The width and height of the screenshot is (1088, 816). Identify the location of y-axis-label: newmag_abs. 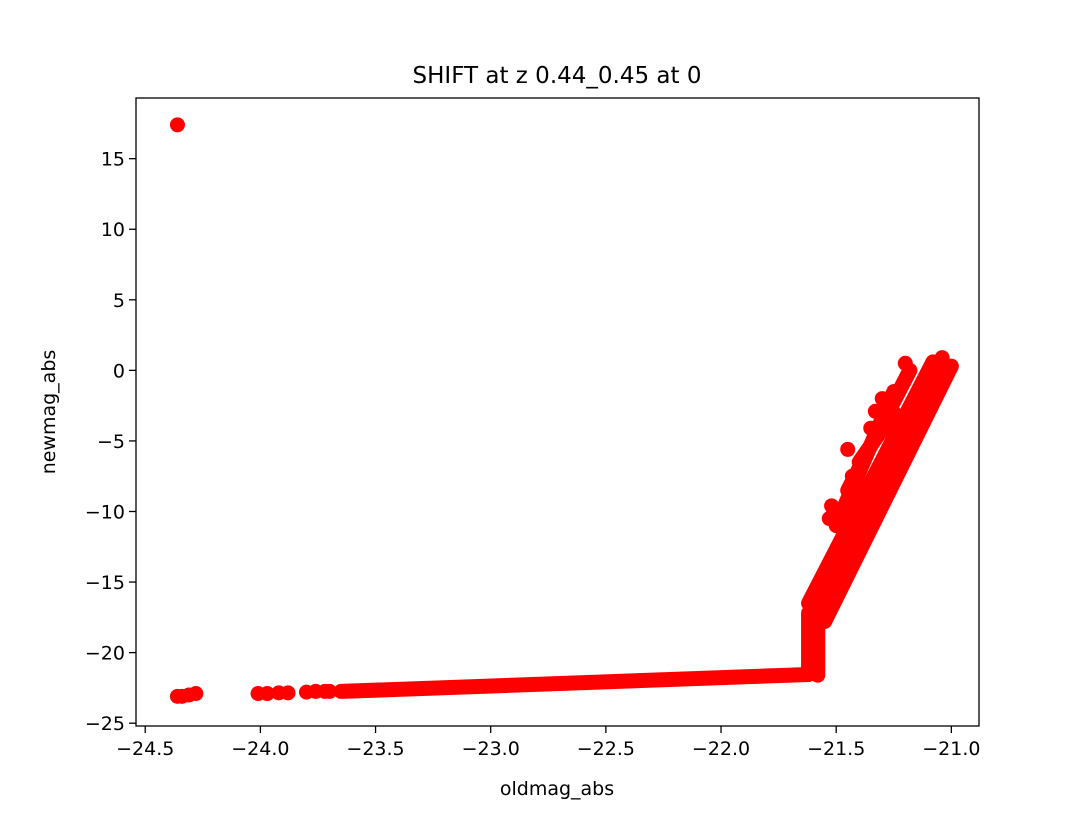
(49, 412).